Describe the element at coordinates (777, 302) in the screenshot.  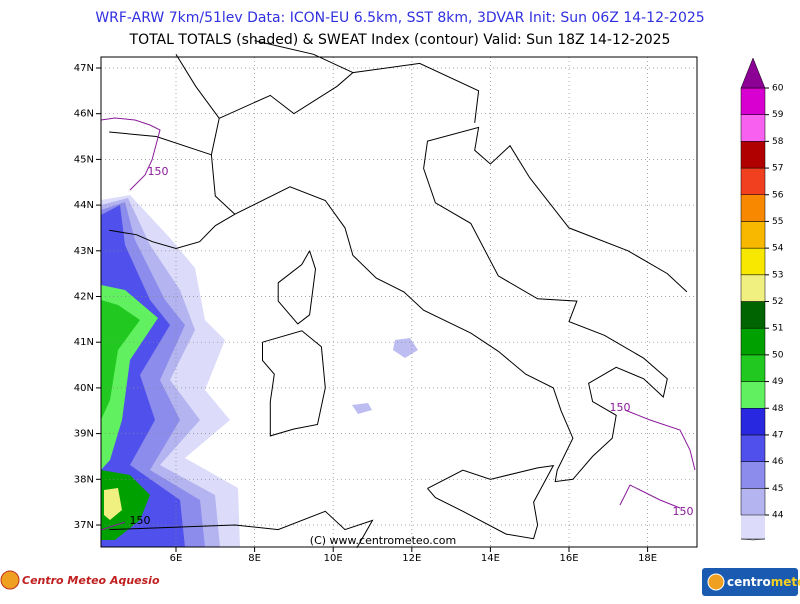
I see `colorbar-label: 52` at that location.